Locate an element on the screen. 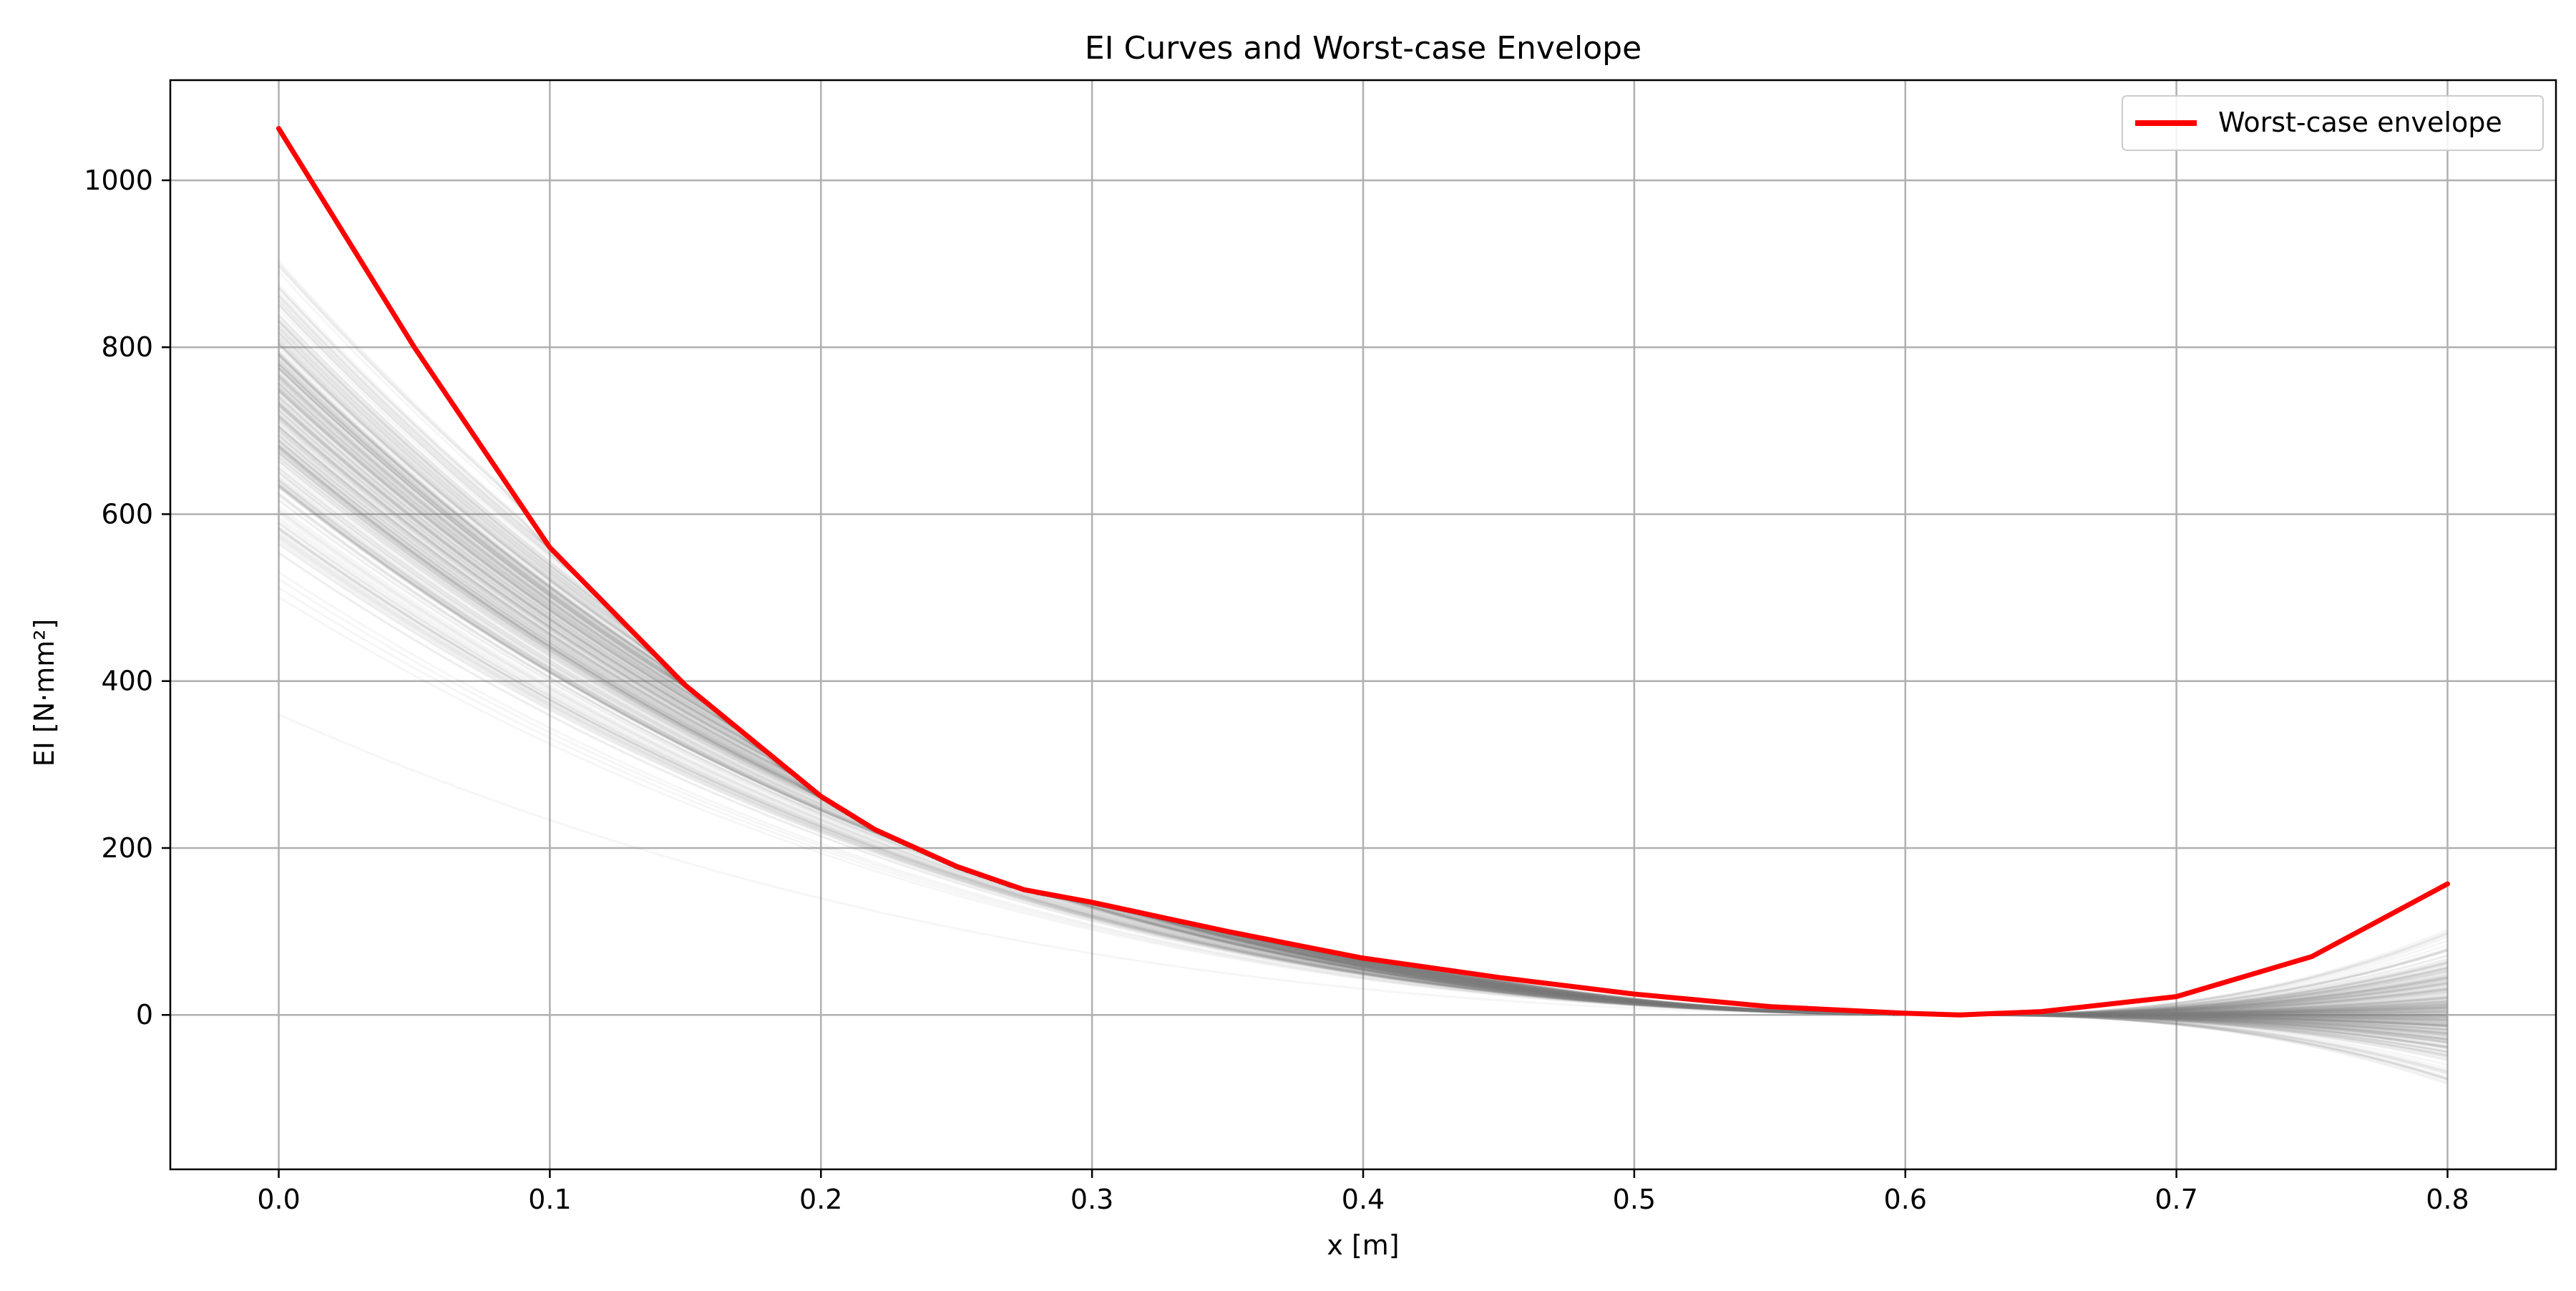  legend-box is located at coordinates (2333, 123).